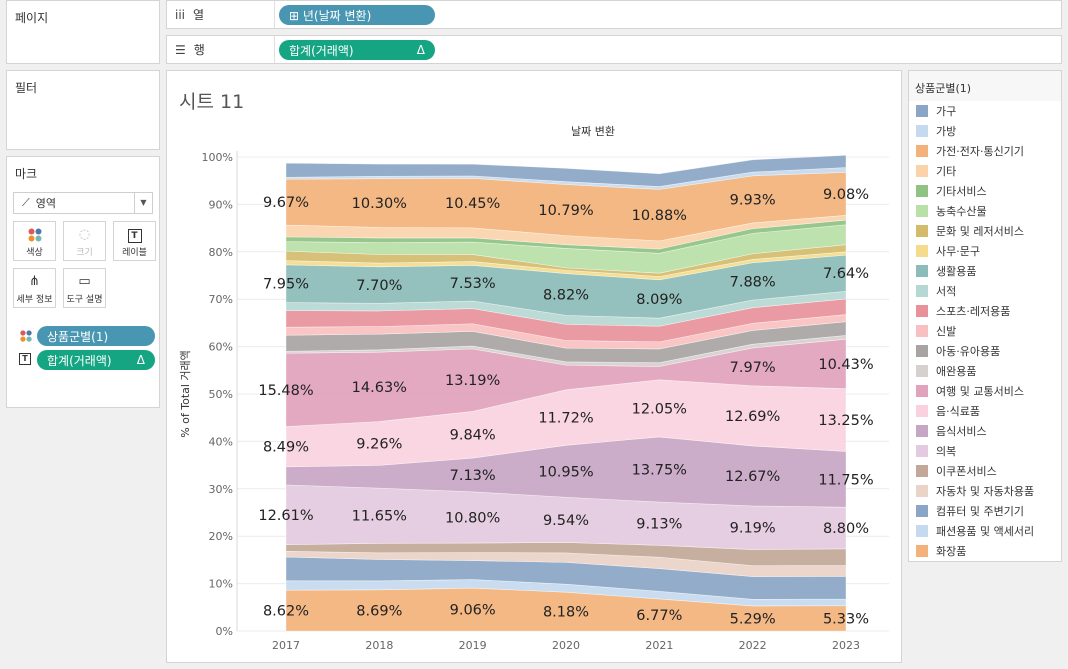  What do you see at coordinates (83, 110) in the screenshot?
I see `filters-card: 필터` at bounding box center [83, 110].